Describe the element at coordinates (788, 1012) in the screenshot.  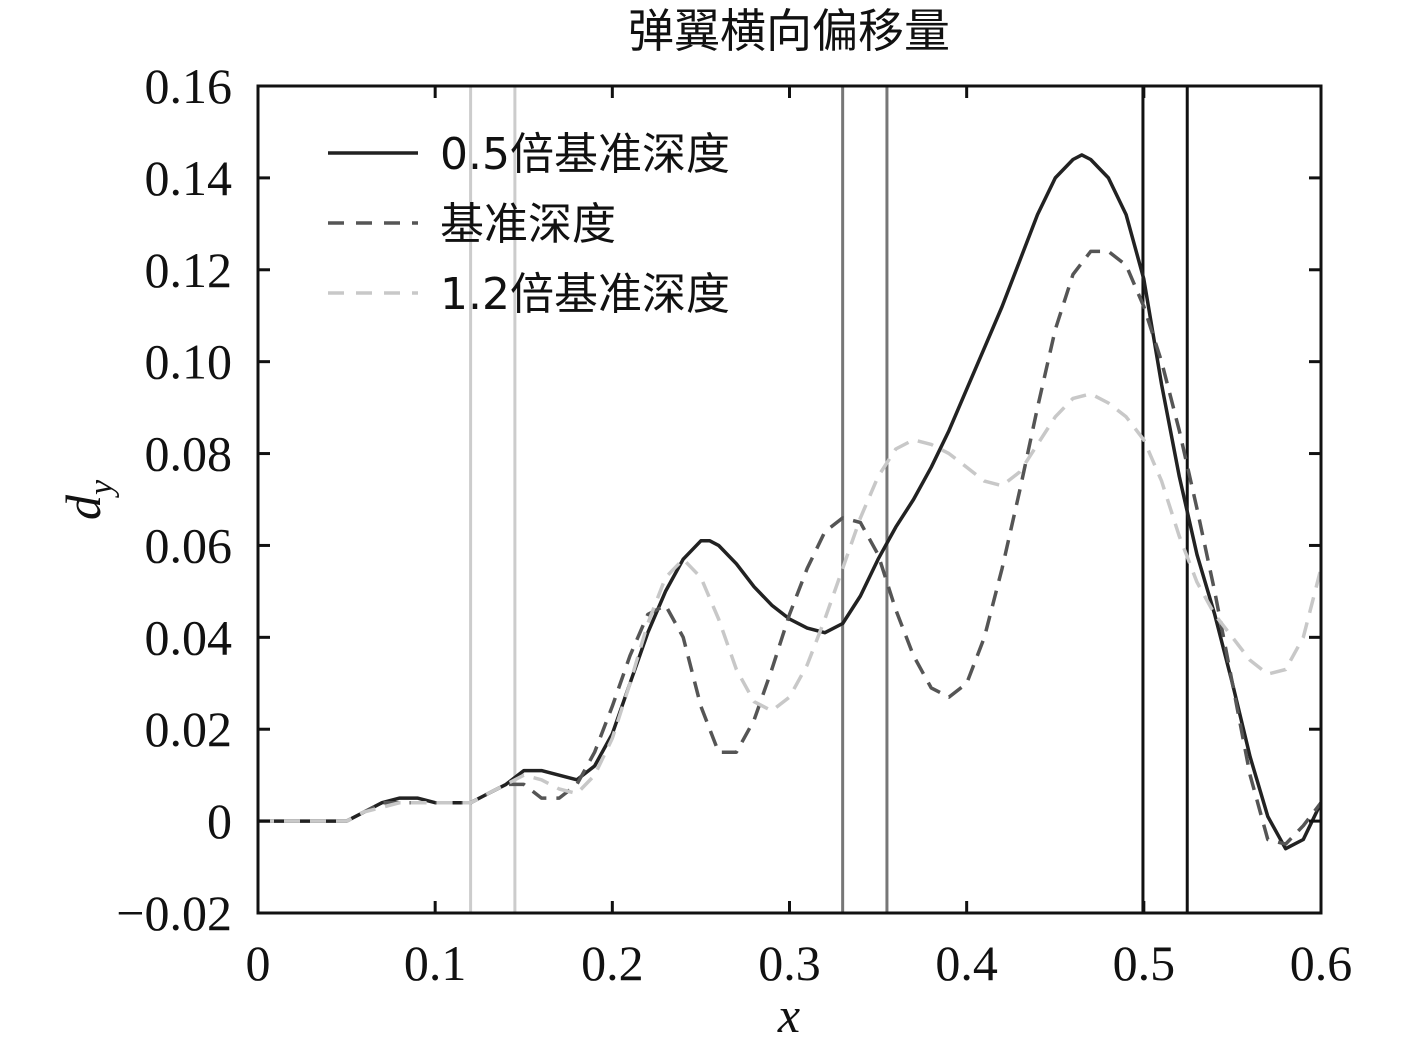
I see `x-axis-label: x` at that location.